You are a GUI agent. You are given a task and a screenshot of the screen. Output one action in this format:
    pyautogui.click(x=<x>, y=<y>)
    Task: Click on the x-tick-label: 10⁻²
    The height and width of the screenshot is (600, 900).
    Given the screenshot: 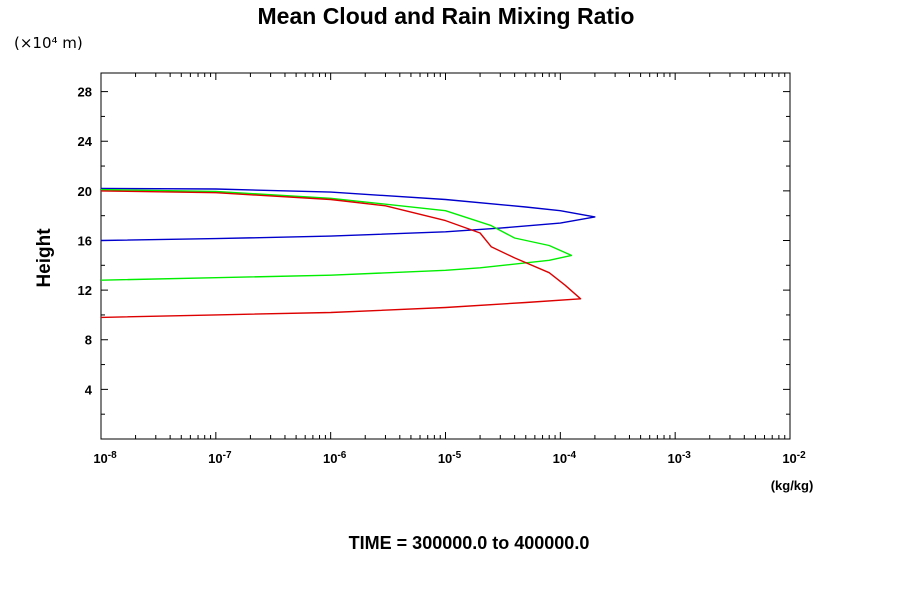 What is the action you would take?
    pyautogui.click(x=794, y=458)
    